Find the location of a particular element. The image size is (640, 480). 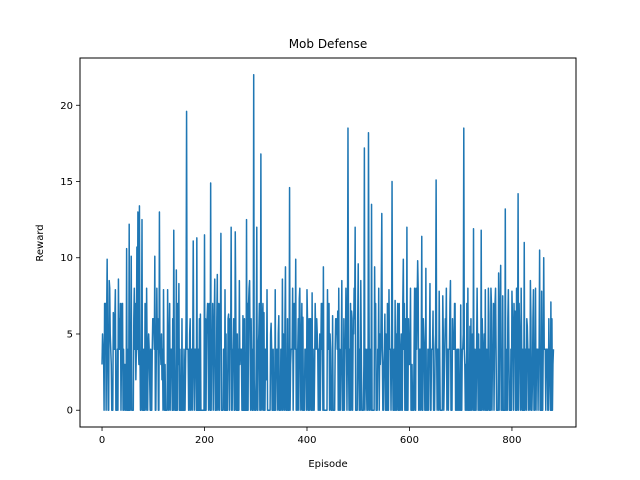

x-axis-ticks: 0 200 400 600 800 is located at coordinates (310, 436).